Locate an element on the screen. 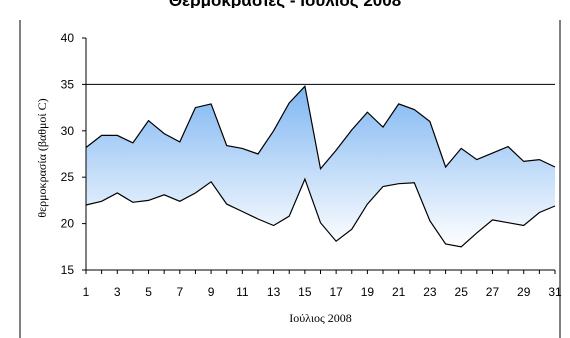 Image resolution: width=570 pixels, height=338 pixels. y-tick-label: 30 is located at coordinates (68, 131).